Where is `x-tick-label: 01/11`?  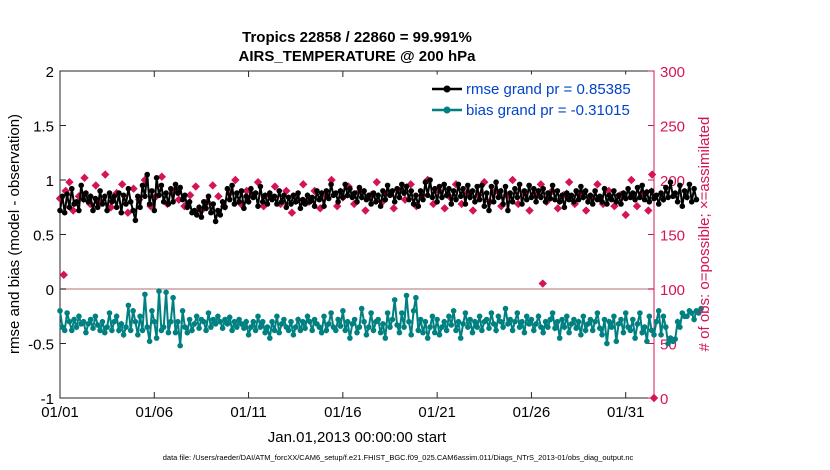 x-tick-label: 01/11 is located at coordinates (248, 412).